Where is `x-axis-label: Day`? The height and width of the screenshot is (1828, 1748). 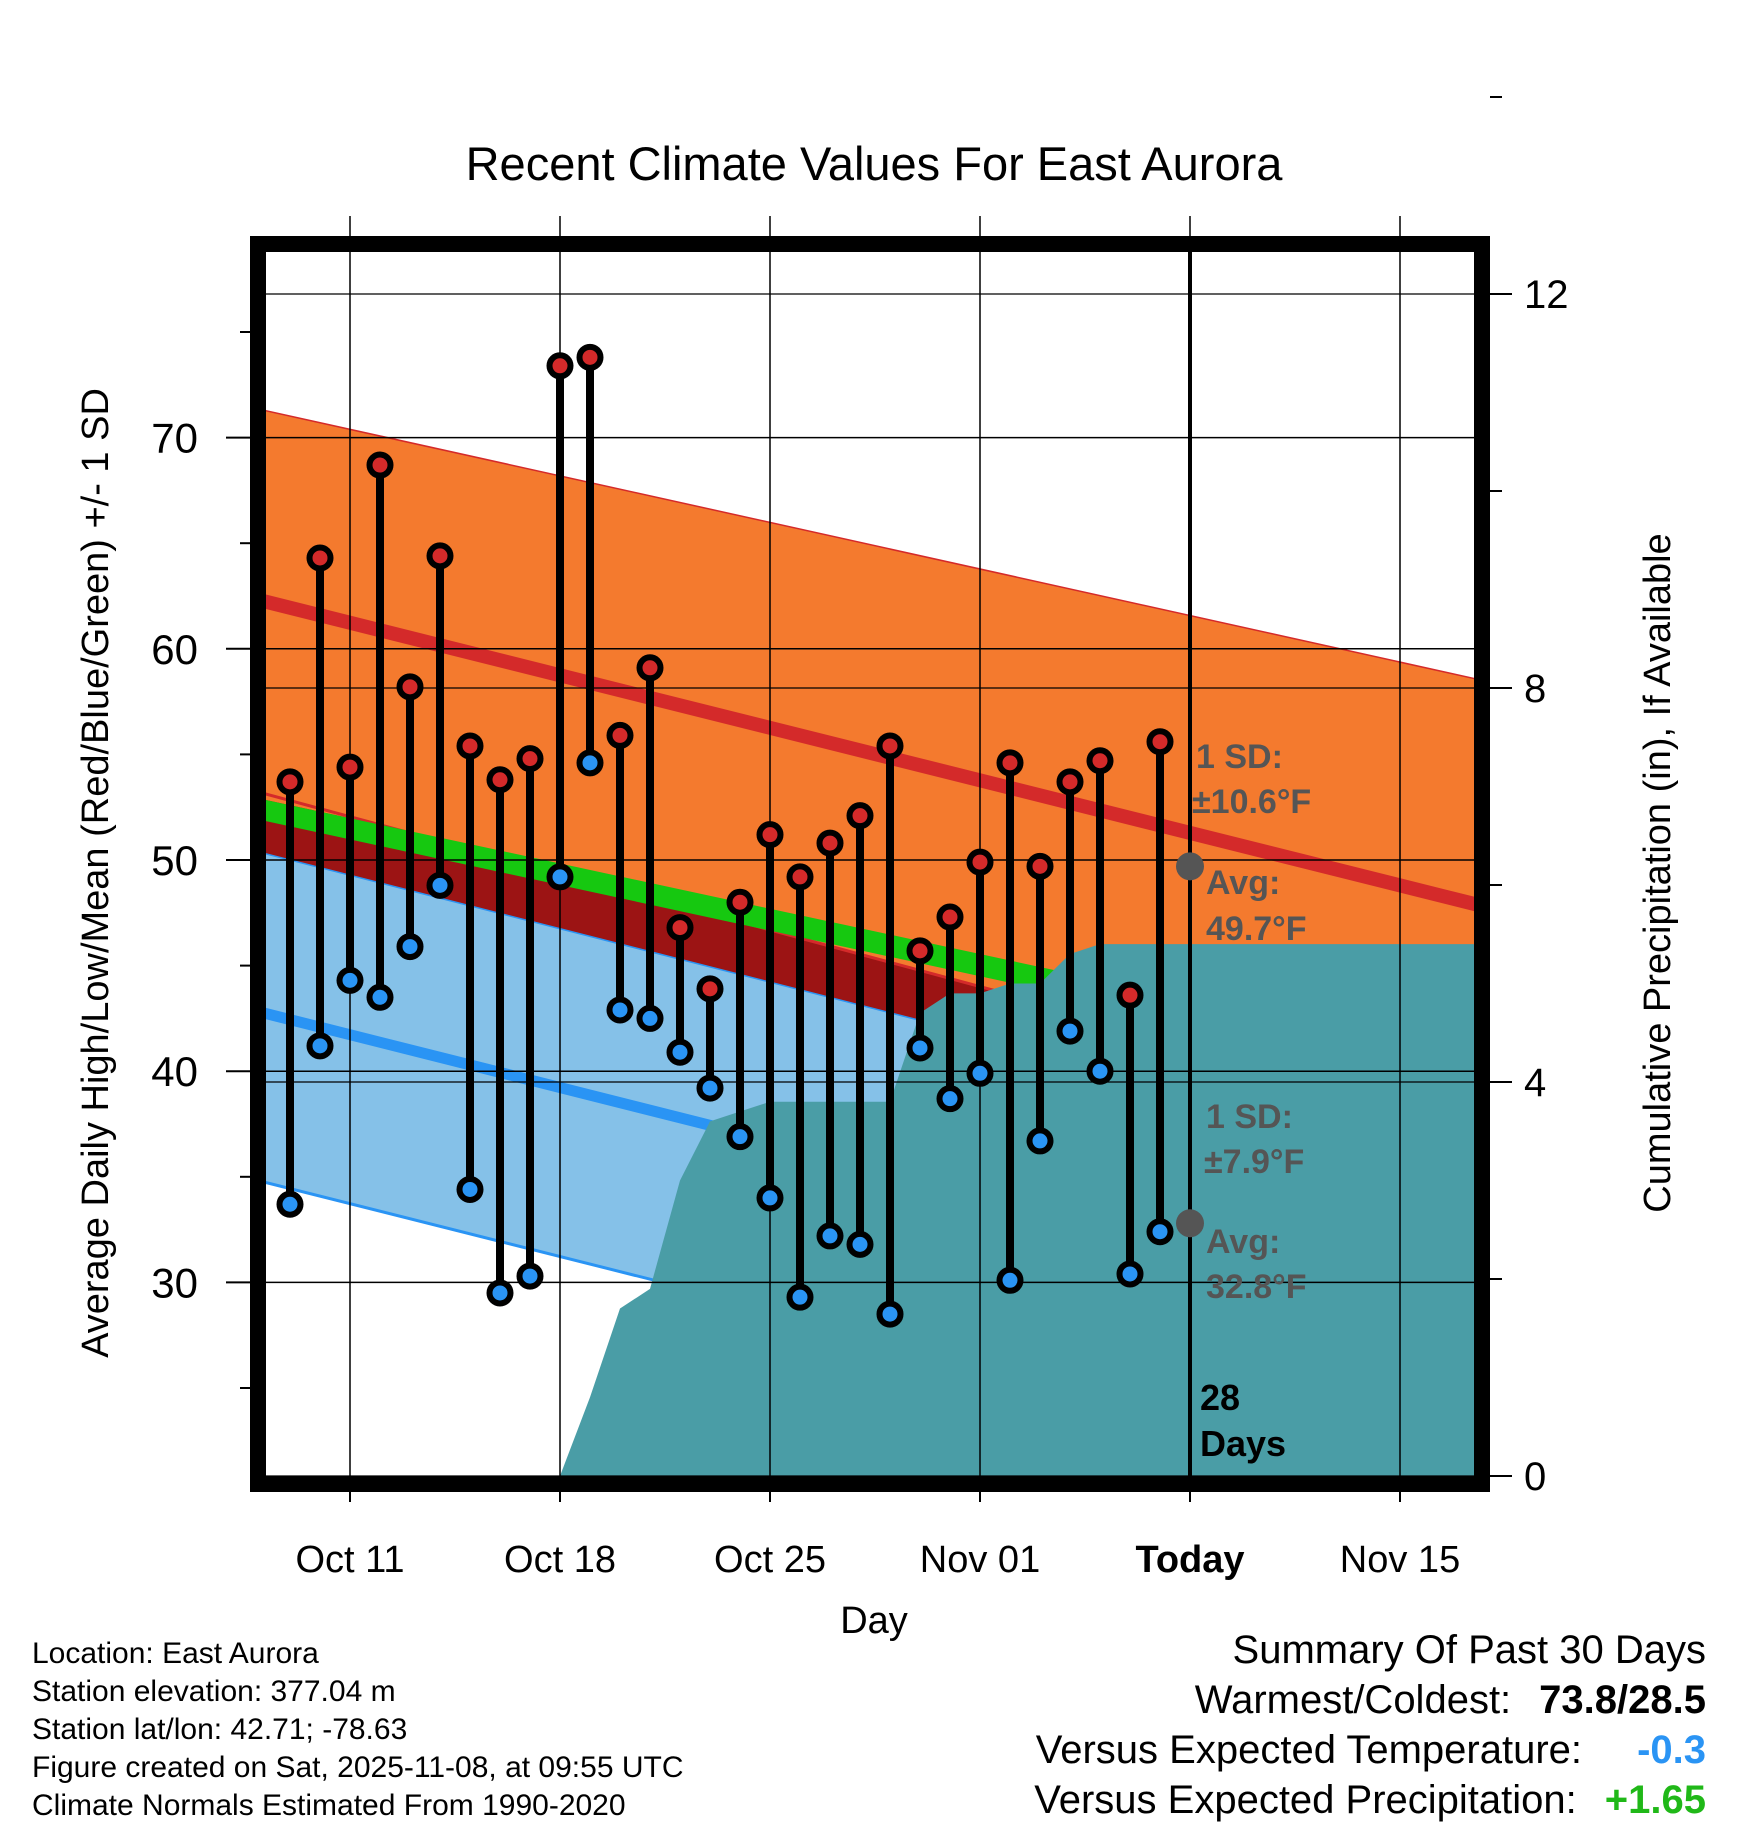 x-axis-label: Day is located at coordinates (874, 1621).